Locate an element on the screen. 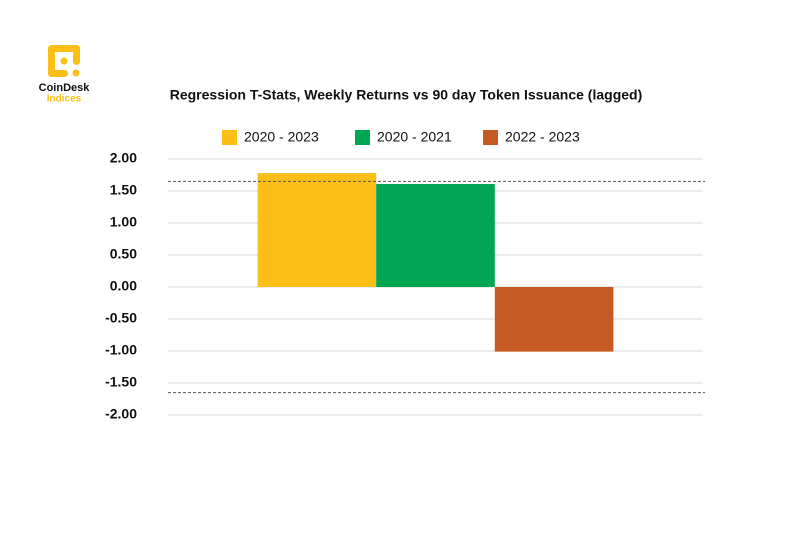 The image size is (811, 541). y-tick-label: 1.50 is located at coordinates (123, 190).